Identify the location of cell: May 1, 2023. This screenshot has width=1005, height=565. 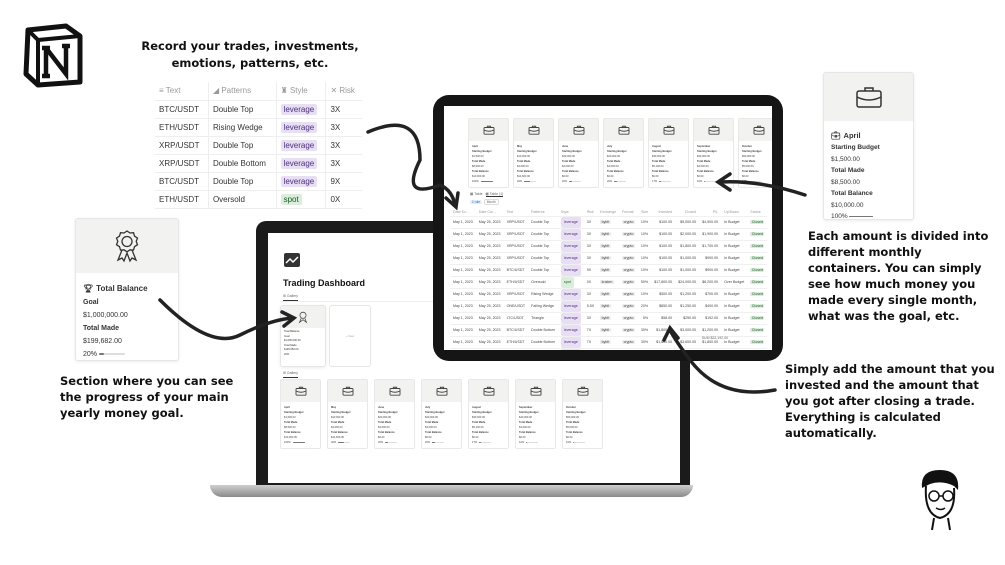
(463, 270).